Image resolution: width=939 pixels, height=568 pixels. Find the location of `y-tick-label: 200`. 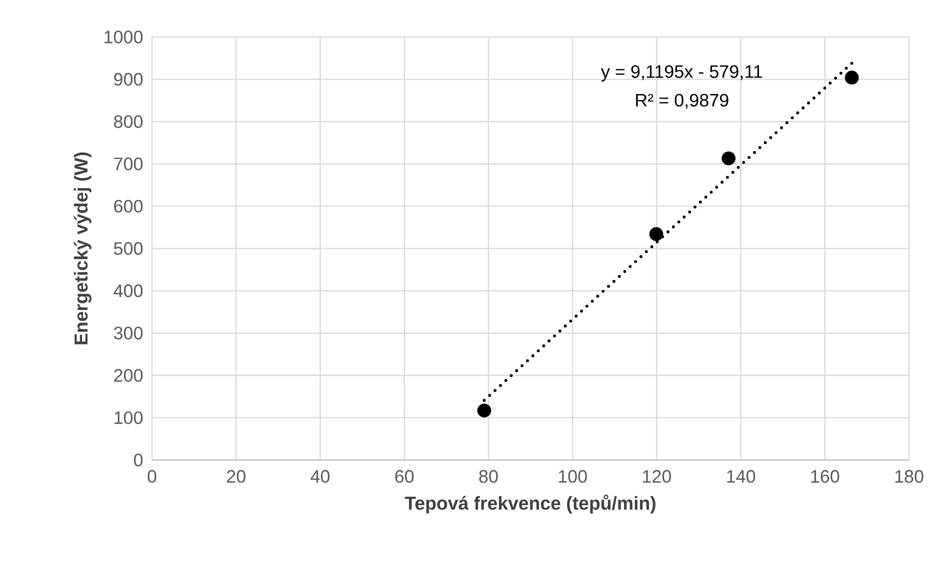

y-tick-label: 200 is located at coordinates (128, 375).